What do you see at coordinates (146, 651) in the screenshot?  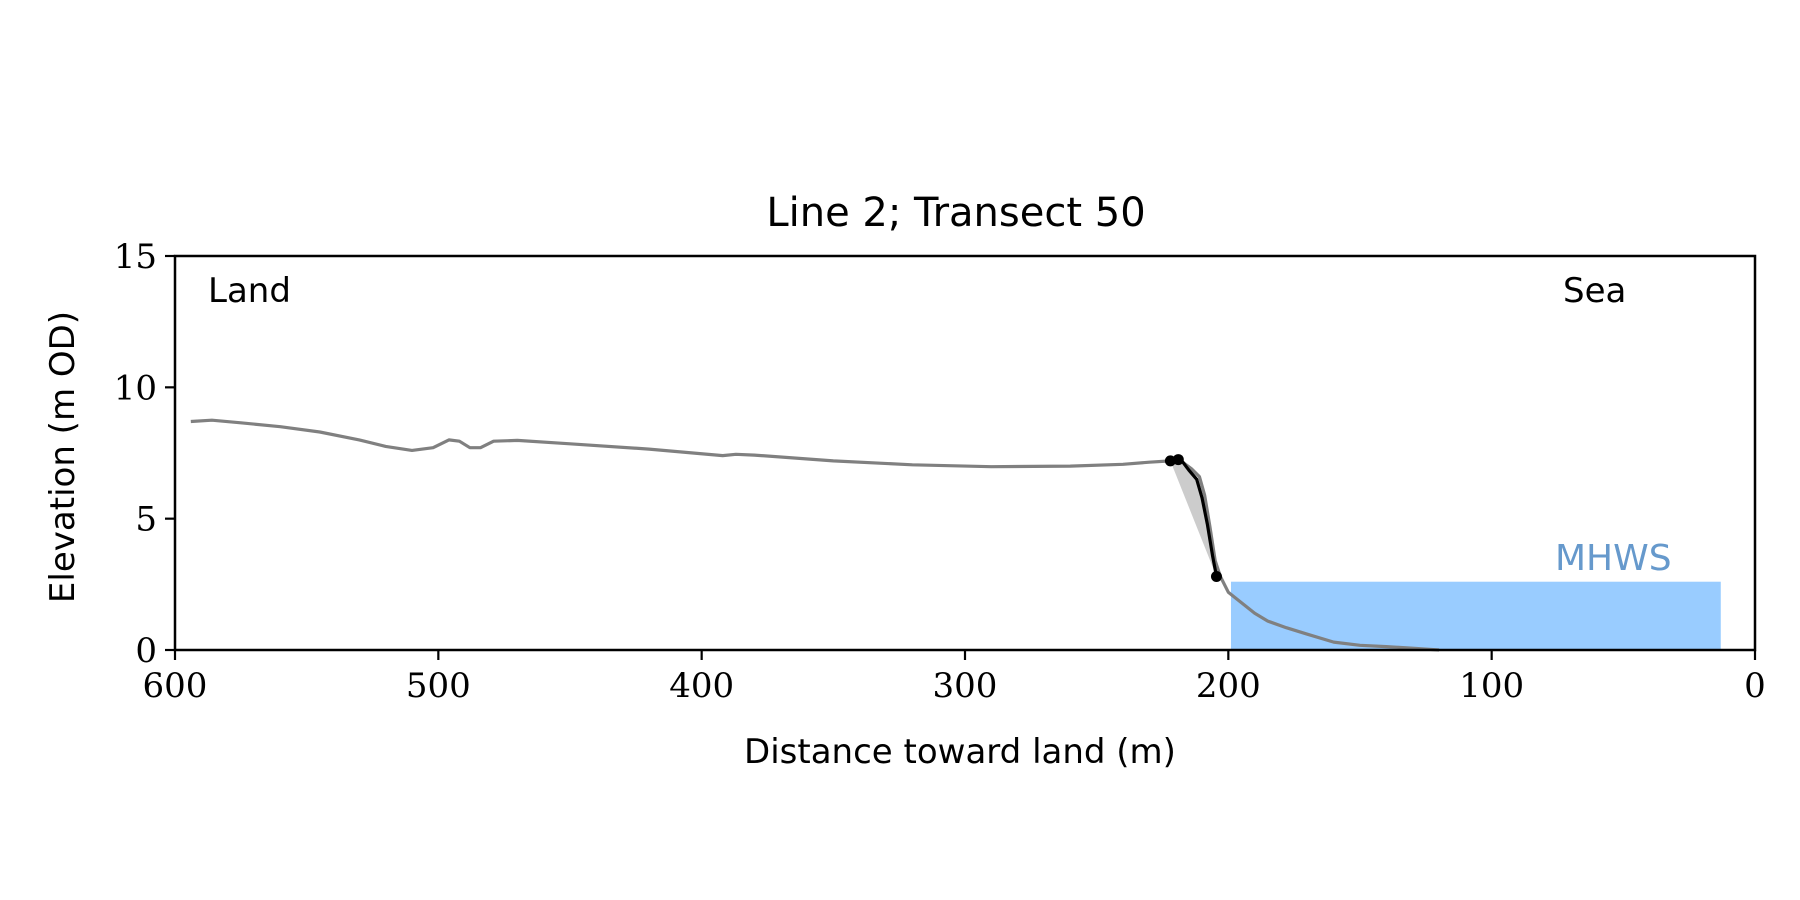 I see `y-tick-label-0: 0` at bounding box center [146, 651].